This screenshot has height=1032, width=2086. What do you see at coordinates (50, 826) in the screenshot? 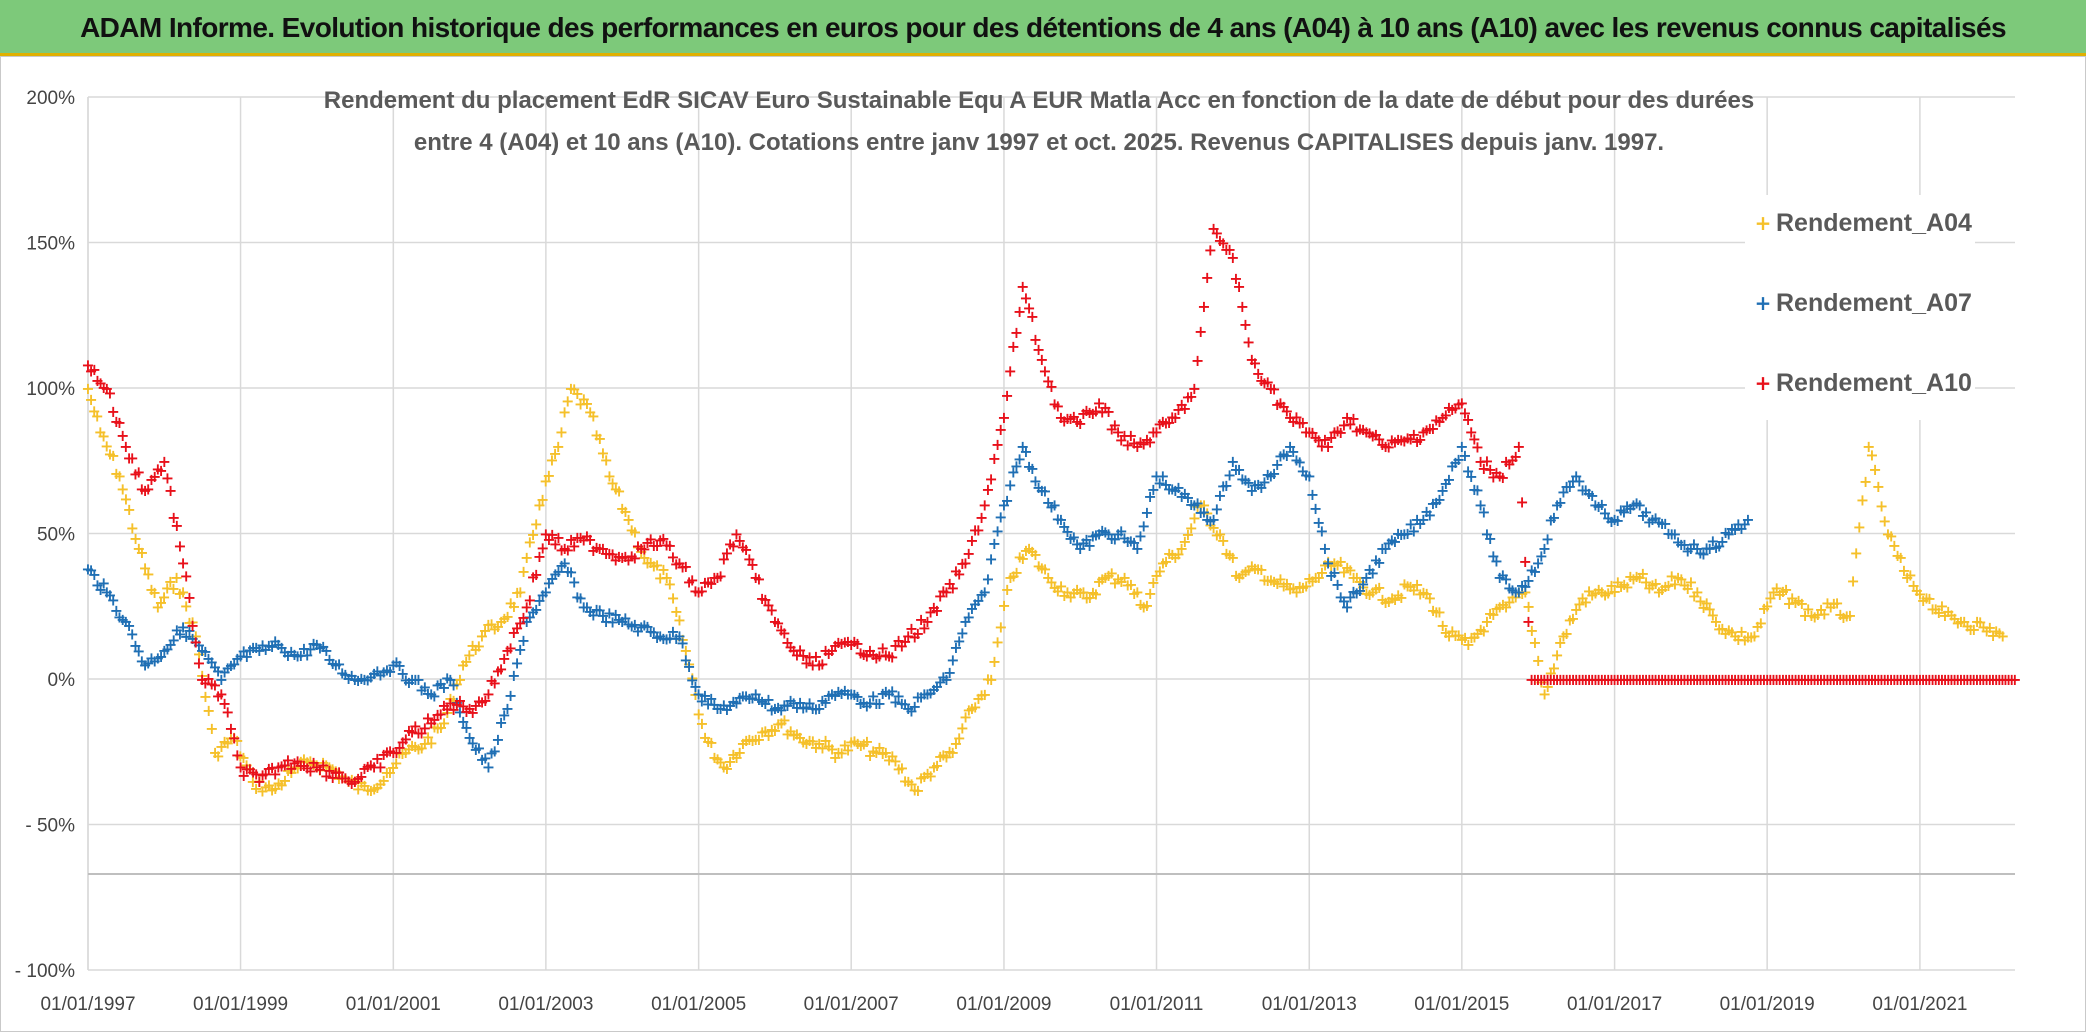
I see `y-tick-label: - 50%` at bounding box center [50, 826].